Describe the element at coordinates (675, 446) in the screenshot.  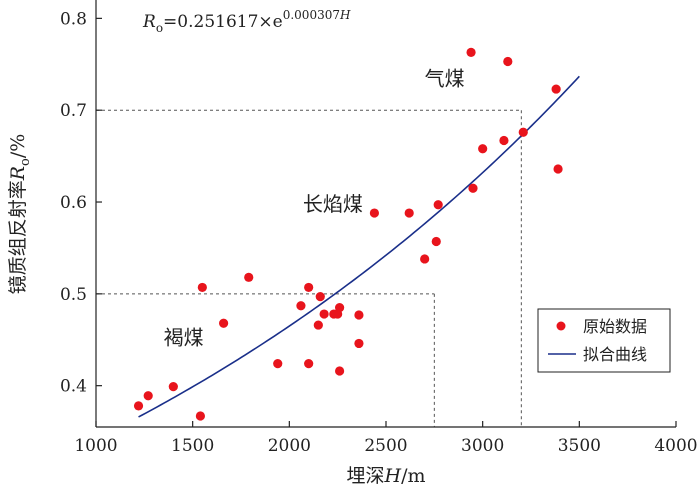
I see `x-tick-label: 4000` at that location.